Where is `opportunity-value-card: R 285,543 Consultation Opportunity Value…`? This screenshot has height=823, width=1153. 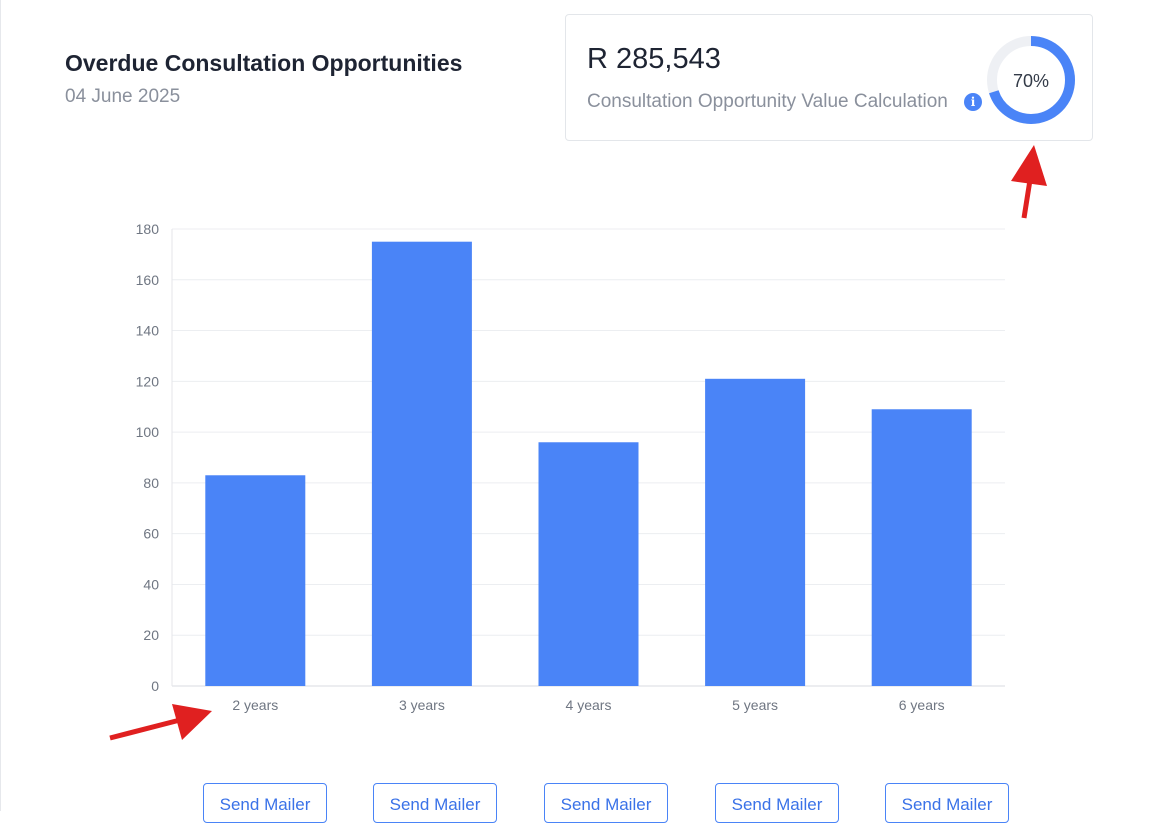 opportunity-value-card: R 285,543 Consultation Opportunity Value… is located at coordinates (829, 77).